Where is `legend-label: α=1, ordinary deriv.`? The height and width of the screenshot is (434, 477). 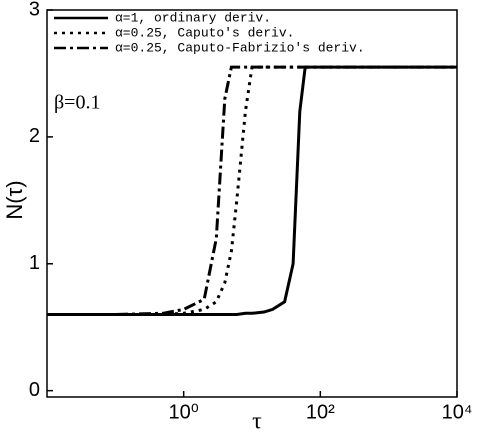
legend-label: α=1, ordinary deriv. is located at coordinates (193, 17).